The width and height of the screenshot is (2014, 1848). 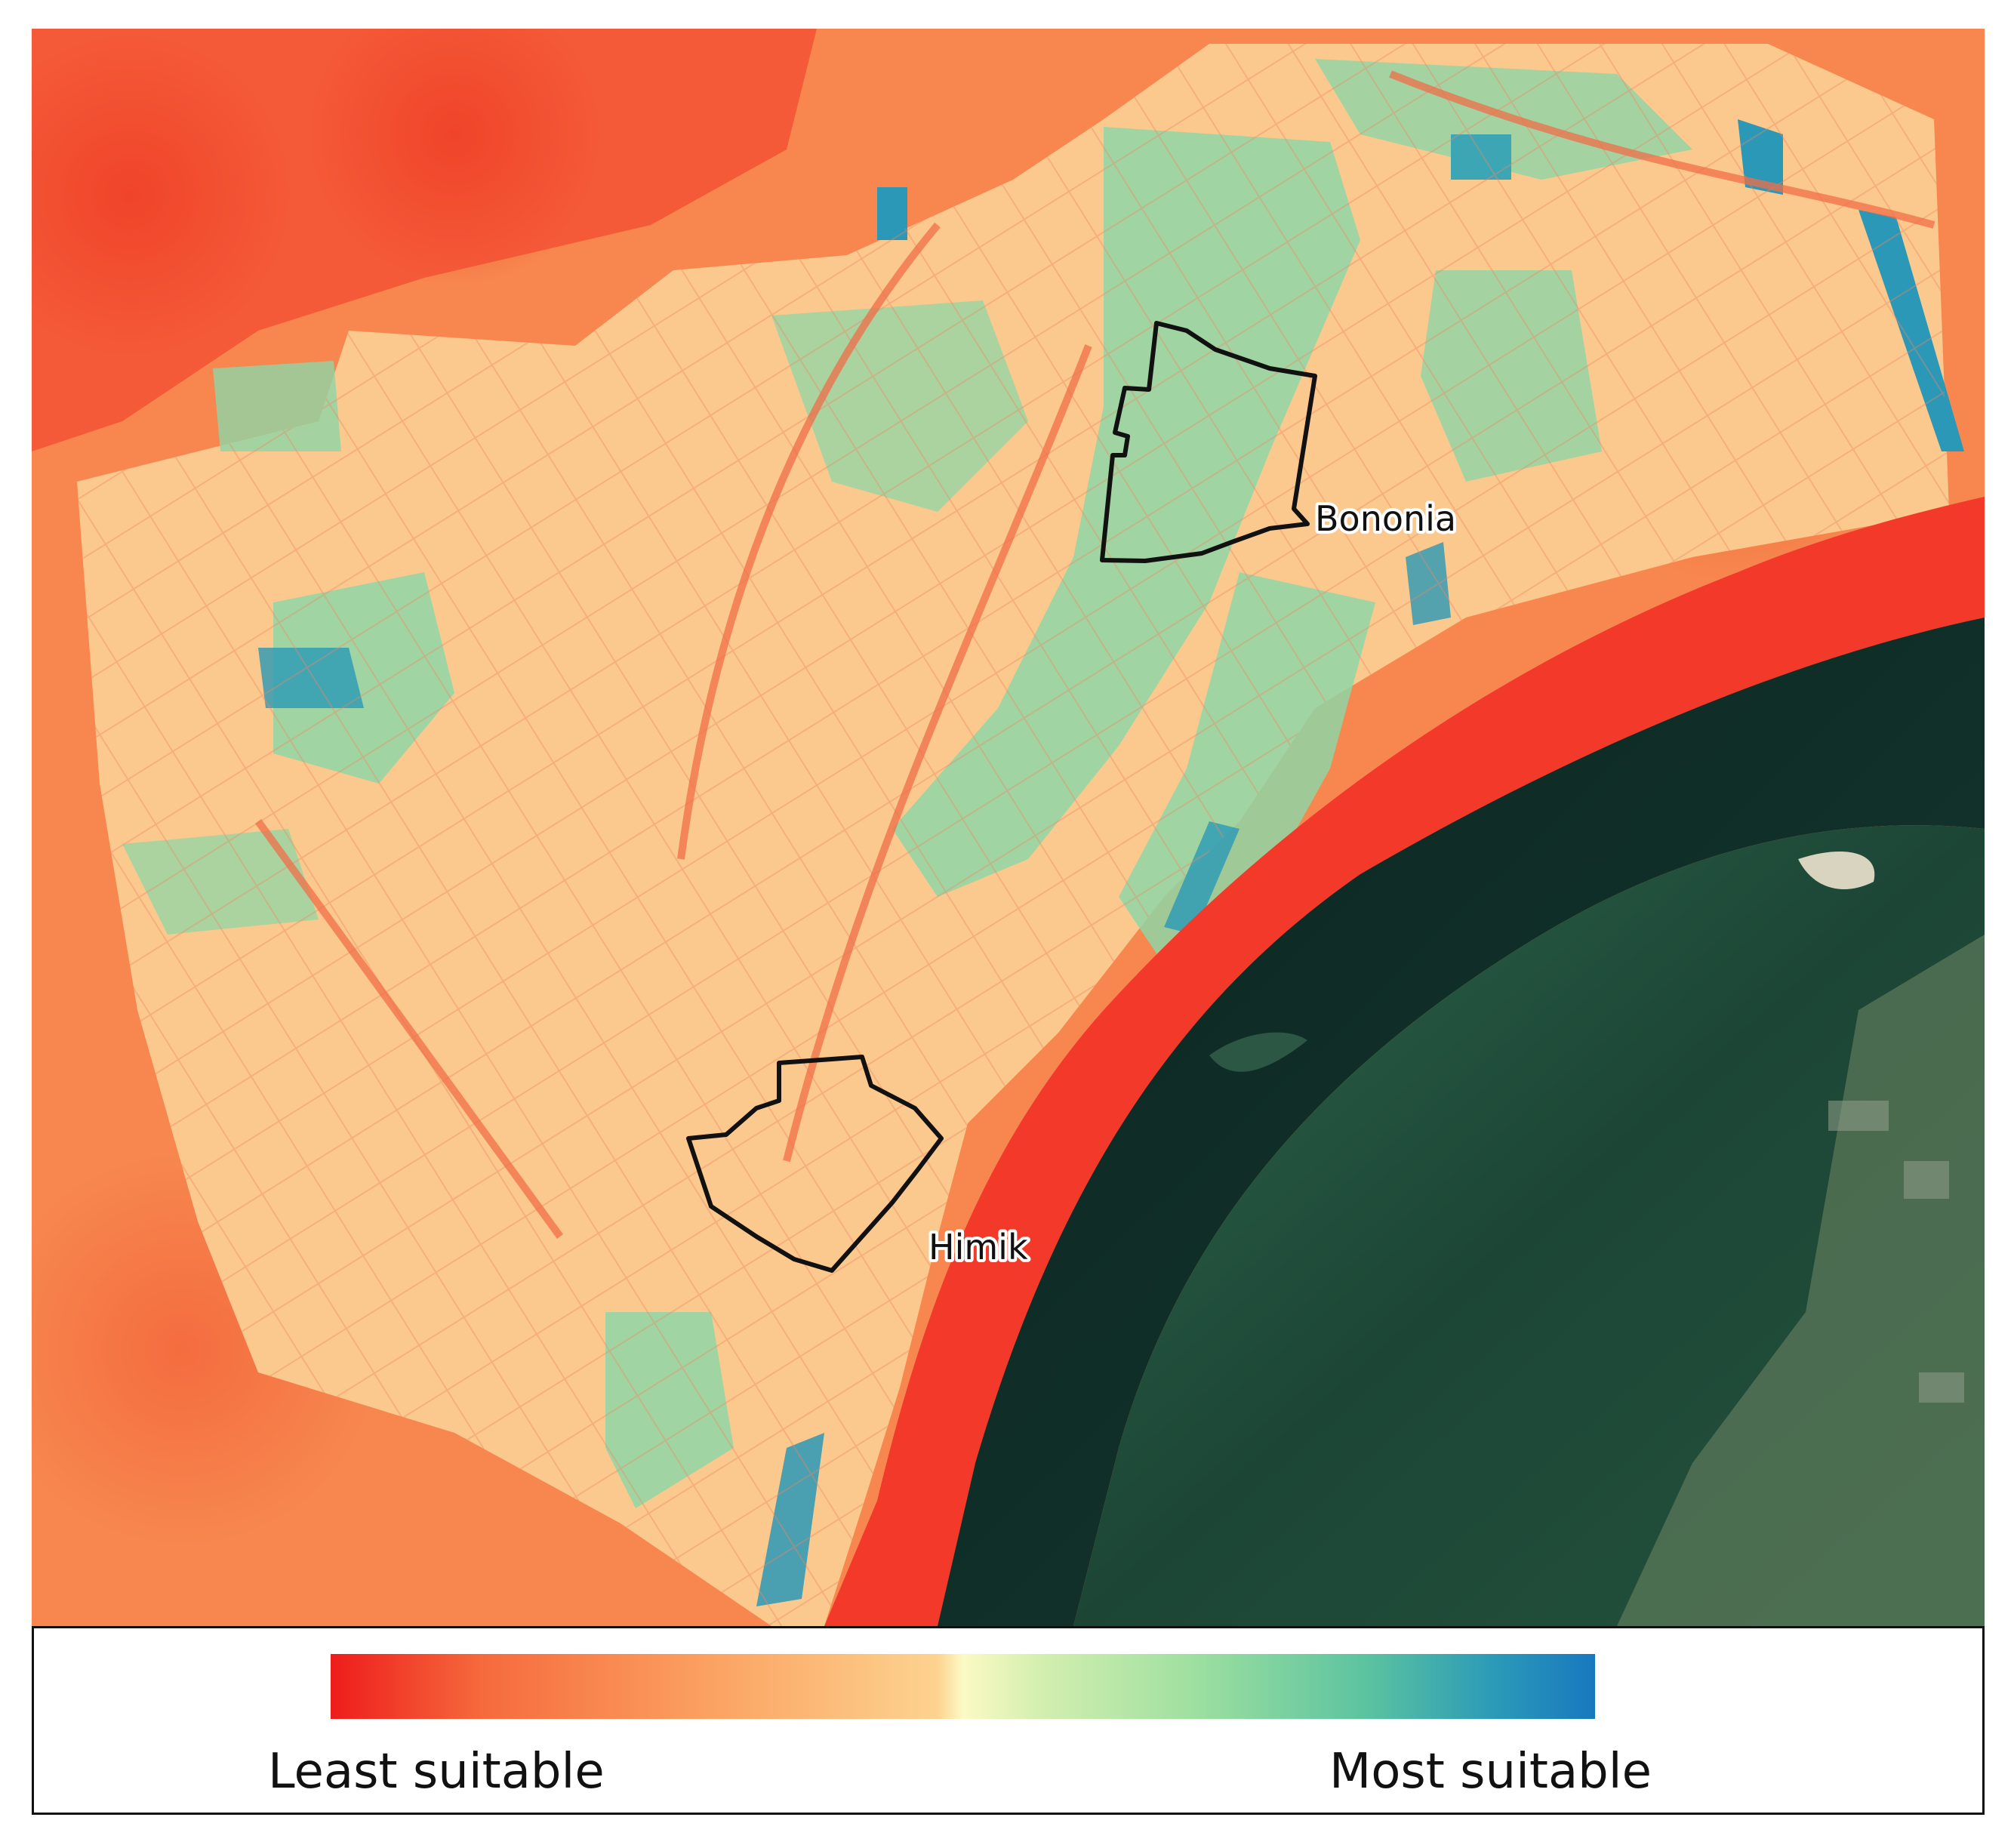 I want to click on legend-max-label: Most suitable, so click(x=1490, y=1772).